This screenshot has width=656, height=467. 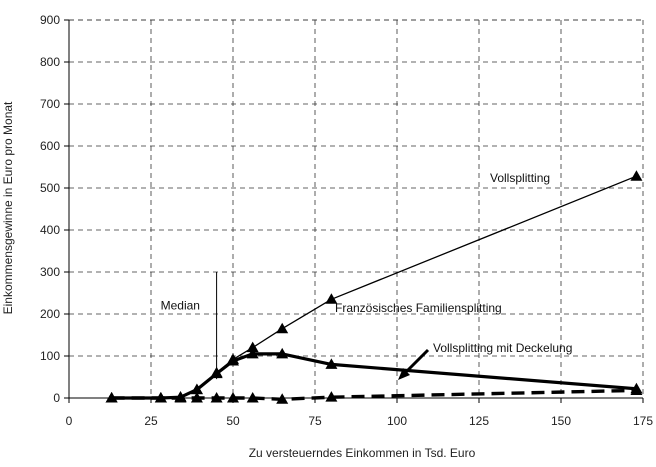 I want to click on x-tick-label: 0, so click(x=69, y=421).